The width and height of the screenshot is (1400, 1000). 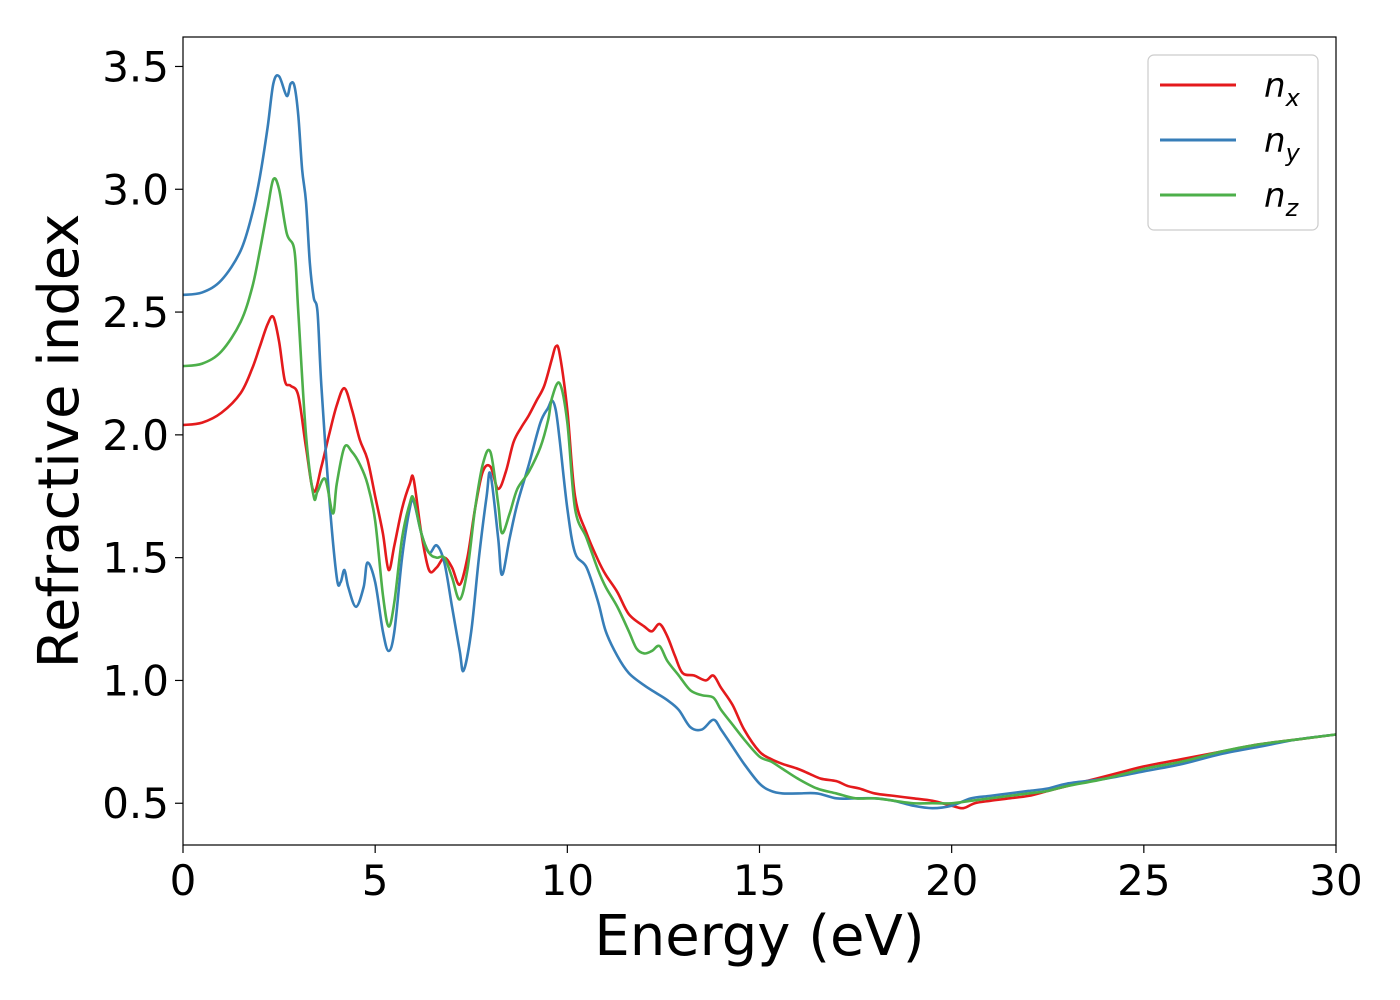 I want to click on y-tick-label: 2.0, so click(x=135, y=435).